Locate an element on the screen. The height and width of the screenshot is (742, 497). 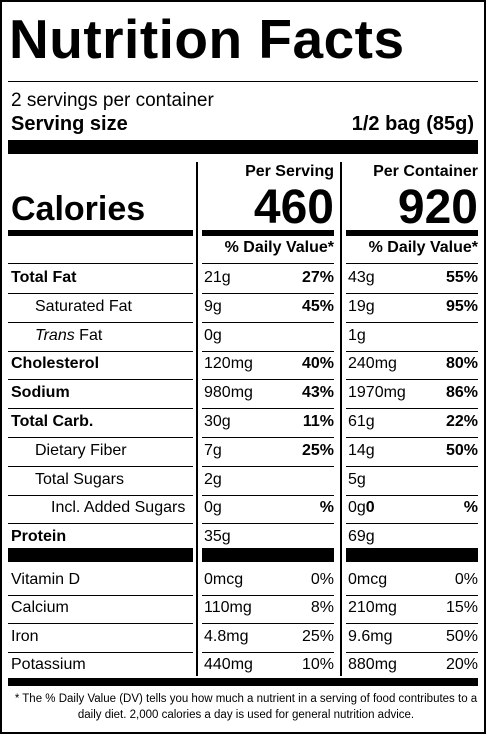
per-container-dv: 80% is located at coordinates (461, 364).